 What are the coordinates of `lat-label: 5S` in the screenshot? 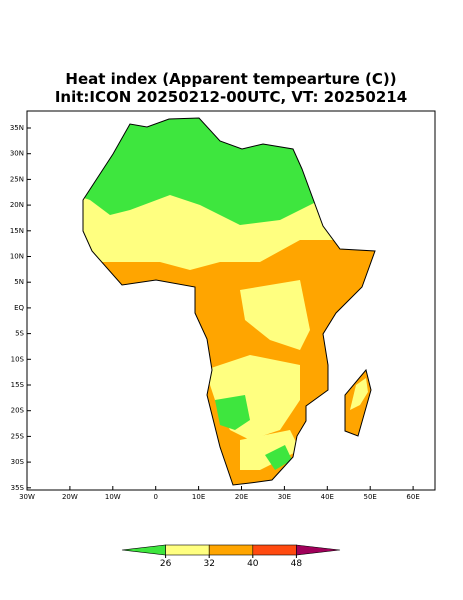 It's located at (19, 334).